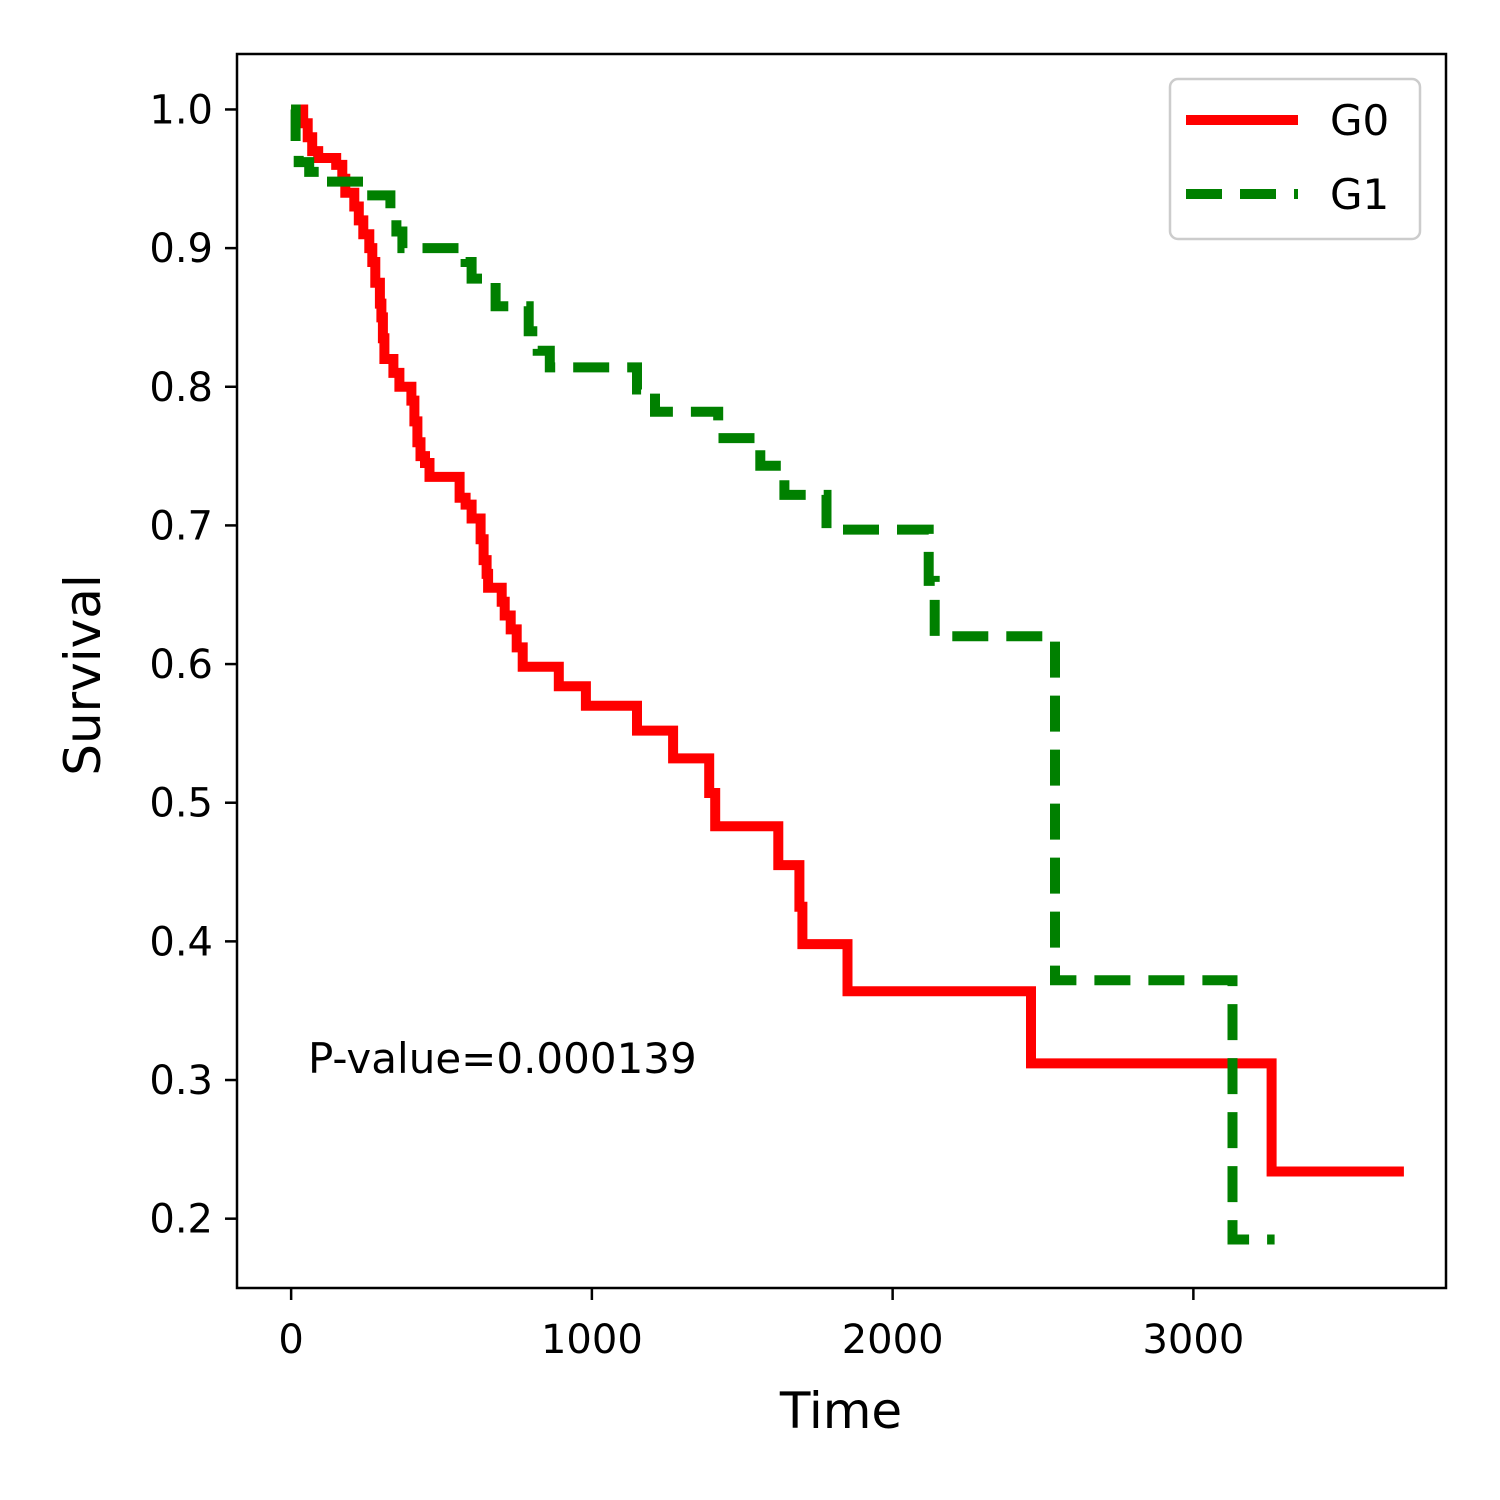 The image size is (1500, 1500). Describe the element at coordinates (181, 249) in the screenshot. I see `y-tick-label: 0.9` at that location.